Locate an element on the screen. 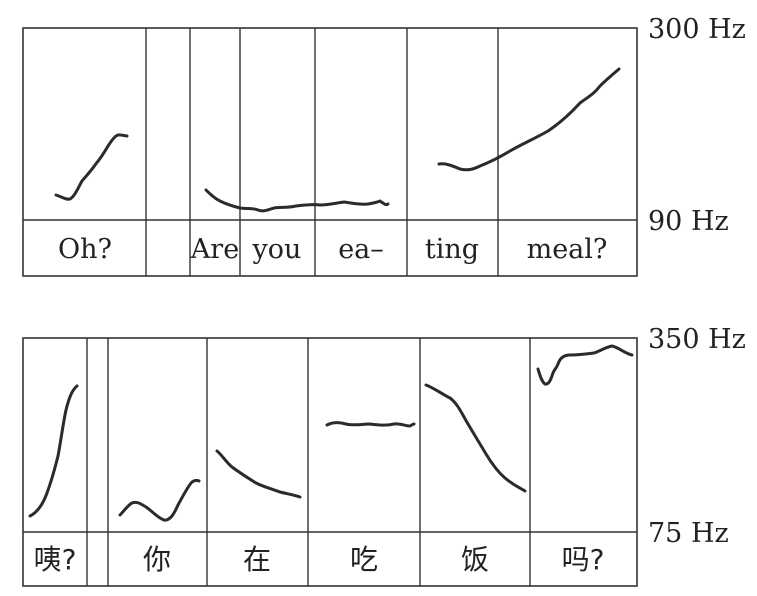 The width and height of the screenshot is (757, 596). english-label-meal: meal? is located at coordinates (567, 249).